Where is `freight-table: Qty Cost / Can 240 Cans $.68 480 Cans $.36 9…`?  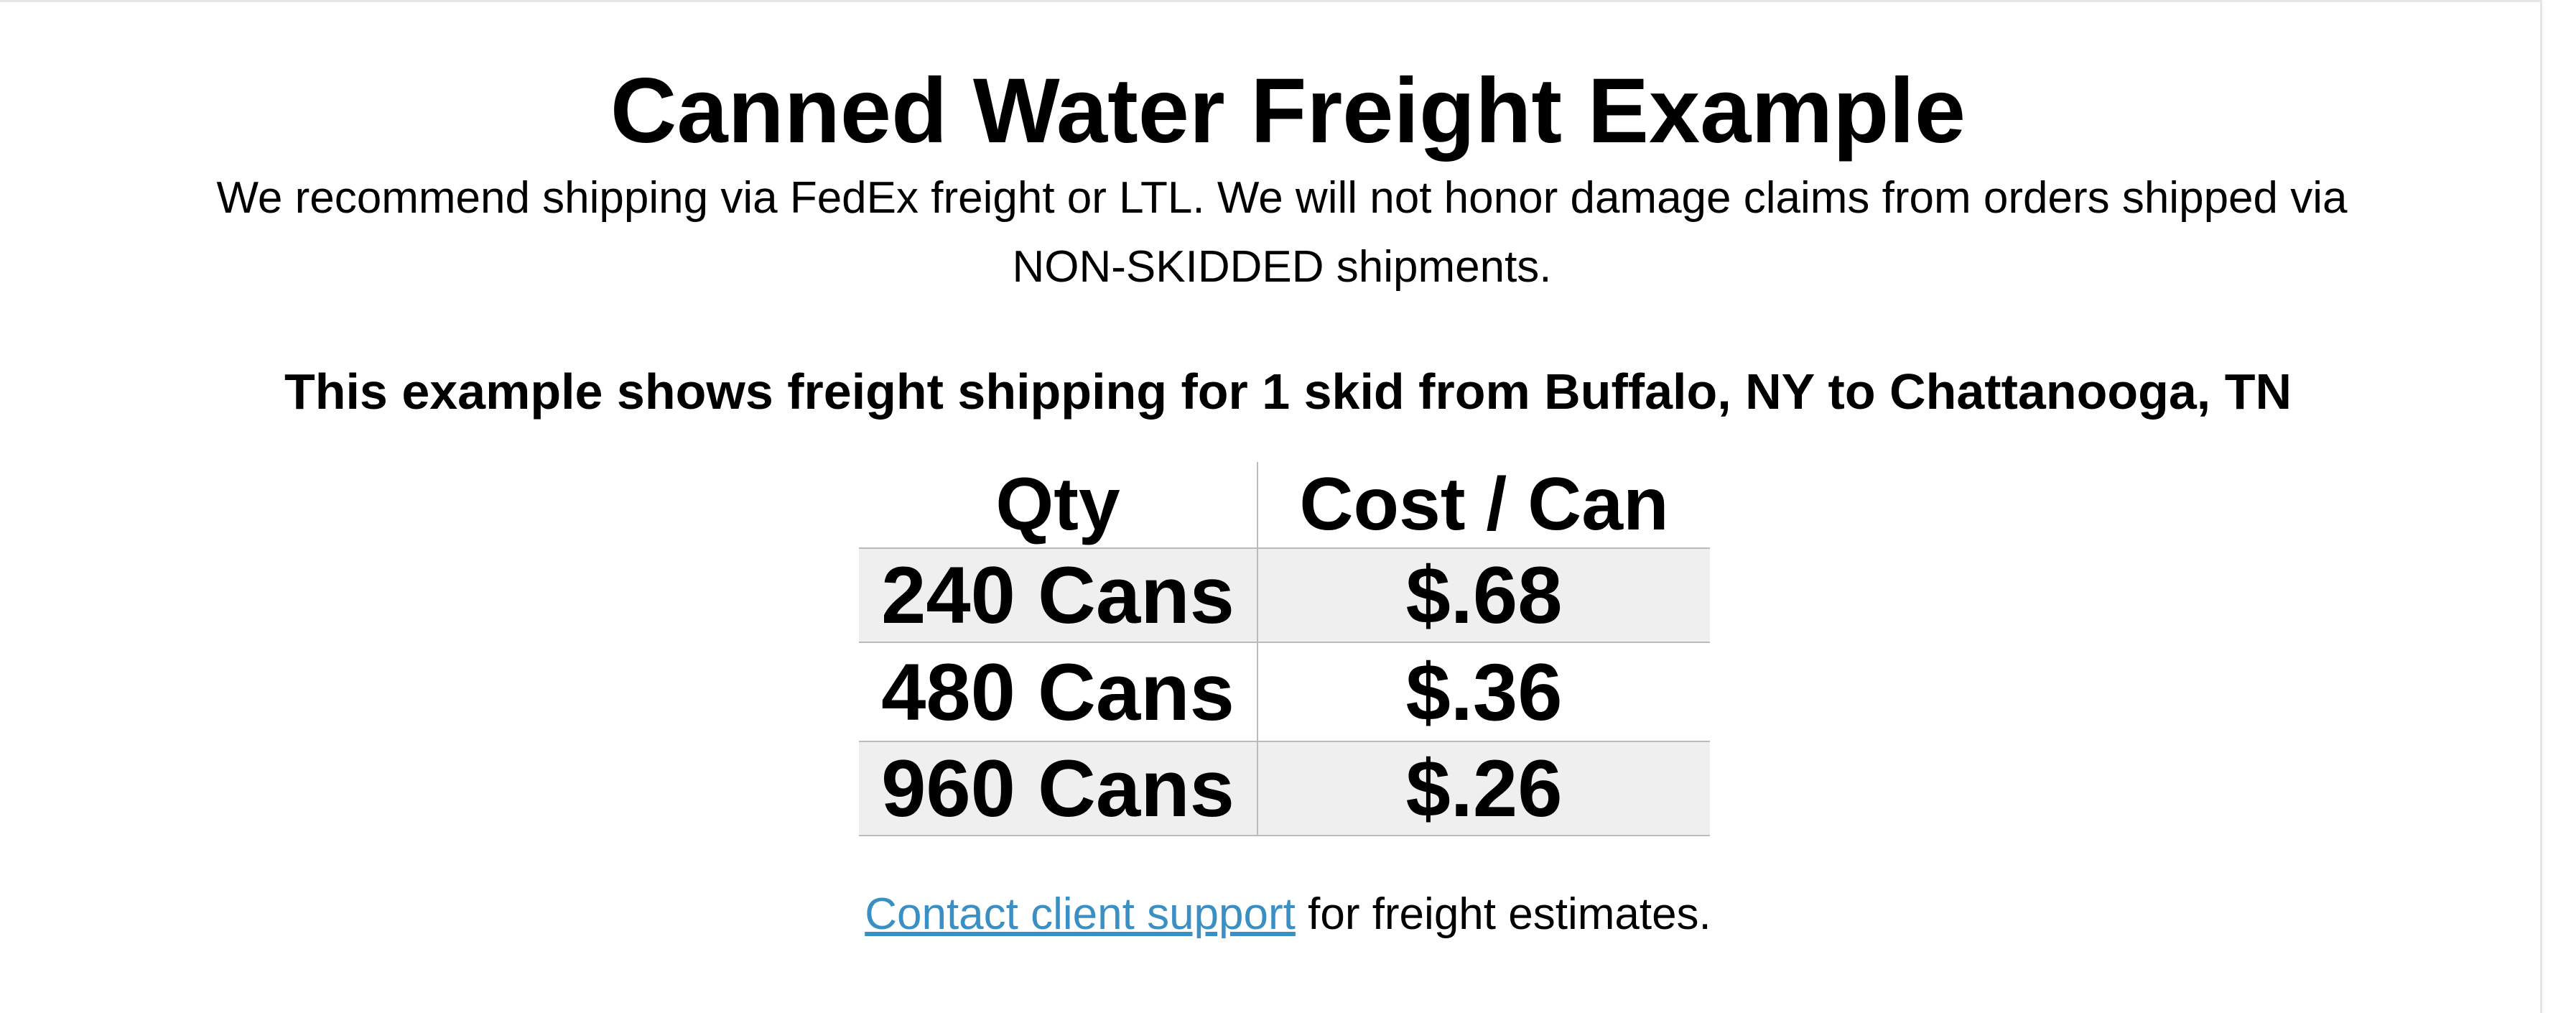 freight-table: Qty Cost / Can 240 Cans $.68 480 Cans $.36 9… is located at coordinates (1284, 649).